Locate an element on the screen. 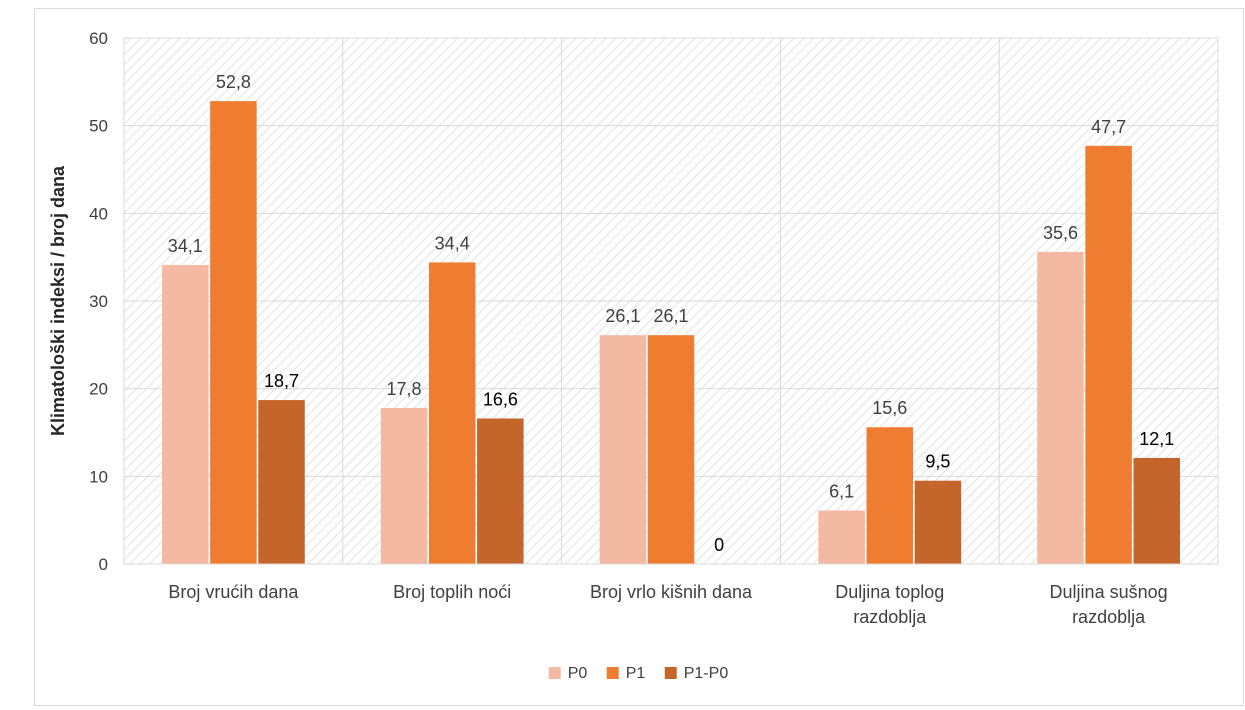 This screenshot has width=1245, height=710. y-tick-label: 0 is located at coordinates (103, 564).